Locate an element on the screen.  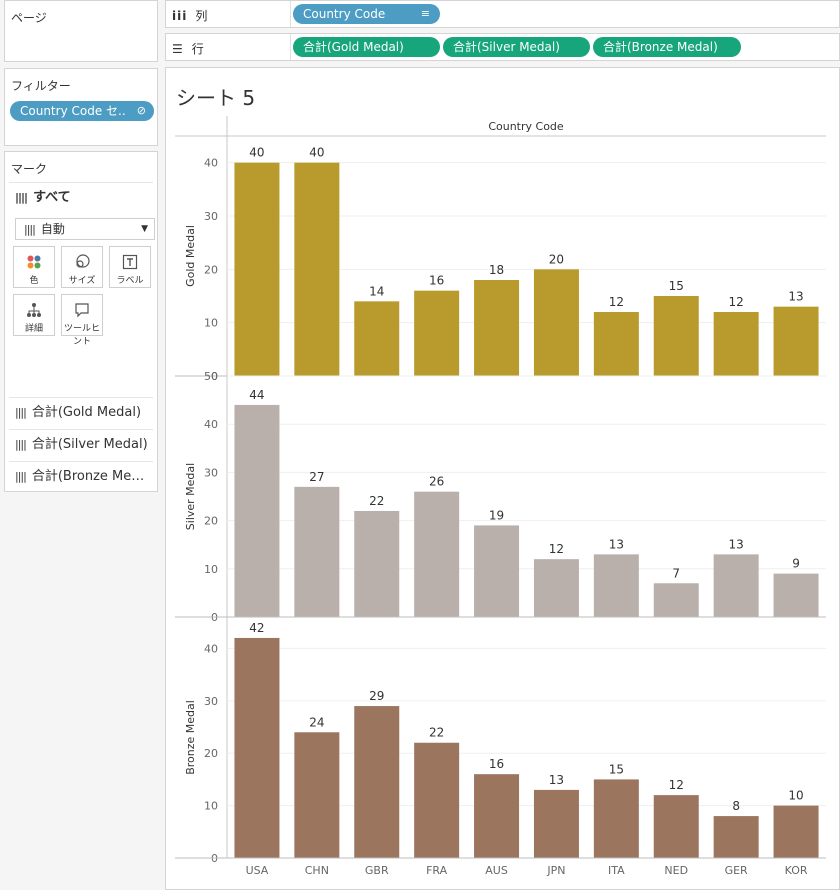
tooltip-label: ツールヒント is located at coordinates (81, 335).